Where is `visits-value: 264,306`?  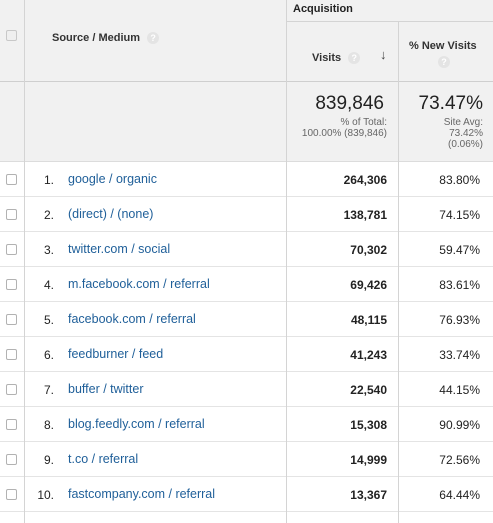 visits-value: 264,306 is located at coordinates (365, 180).